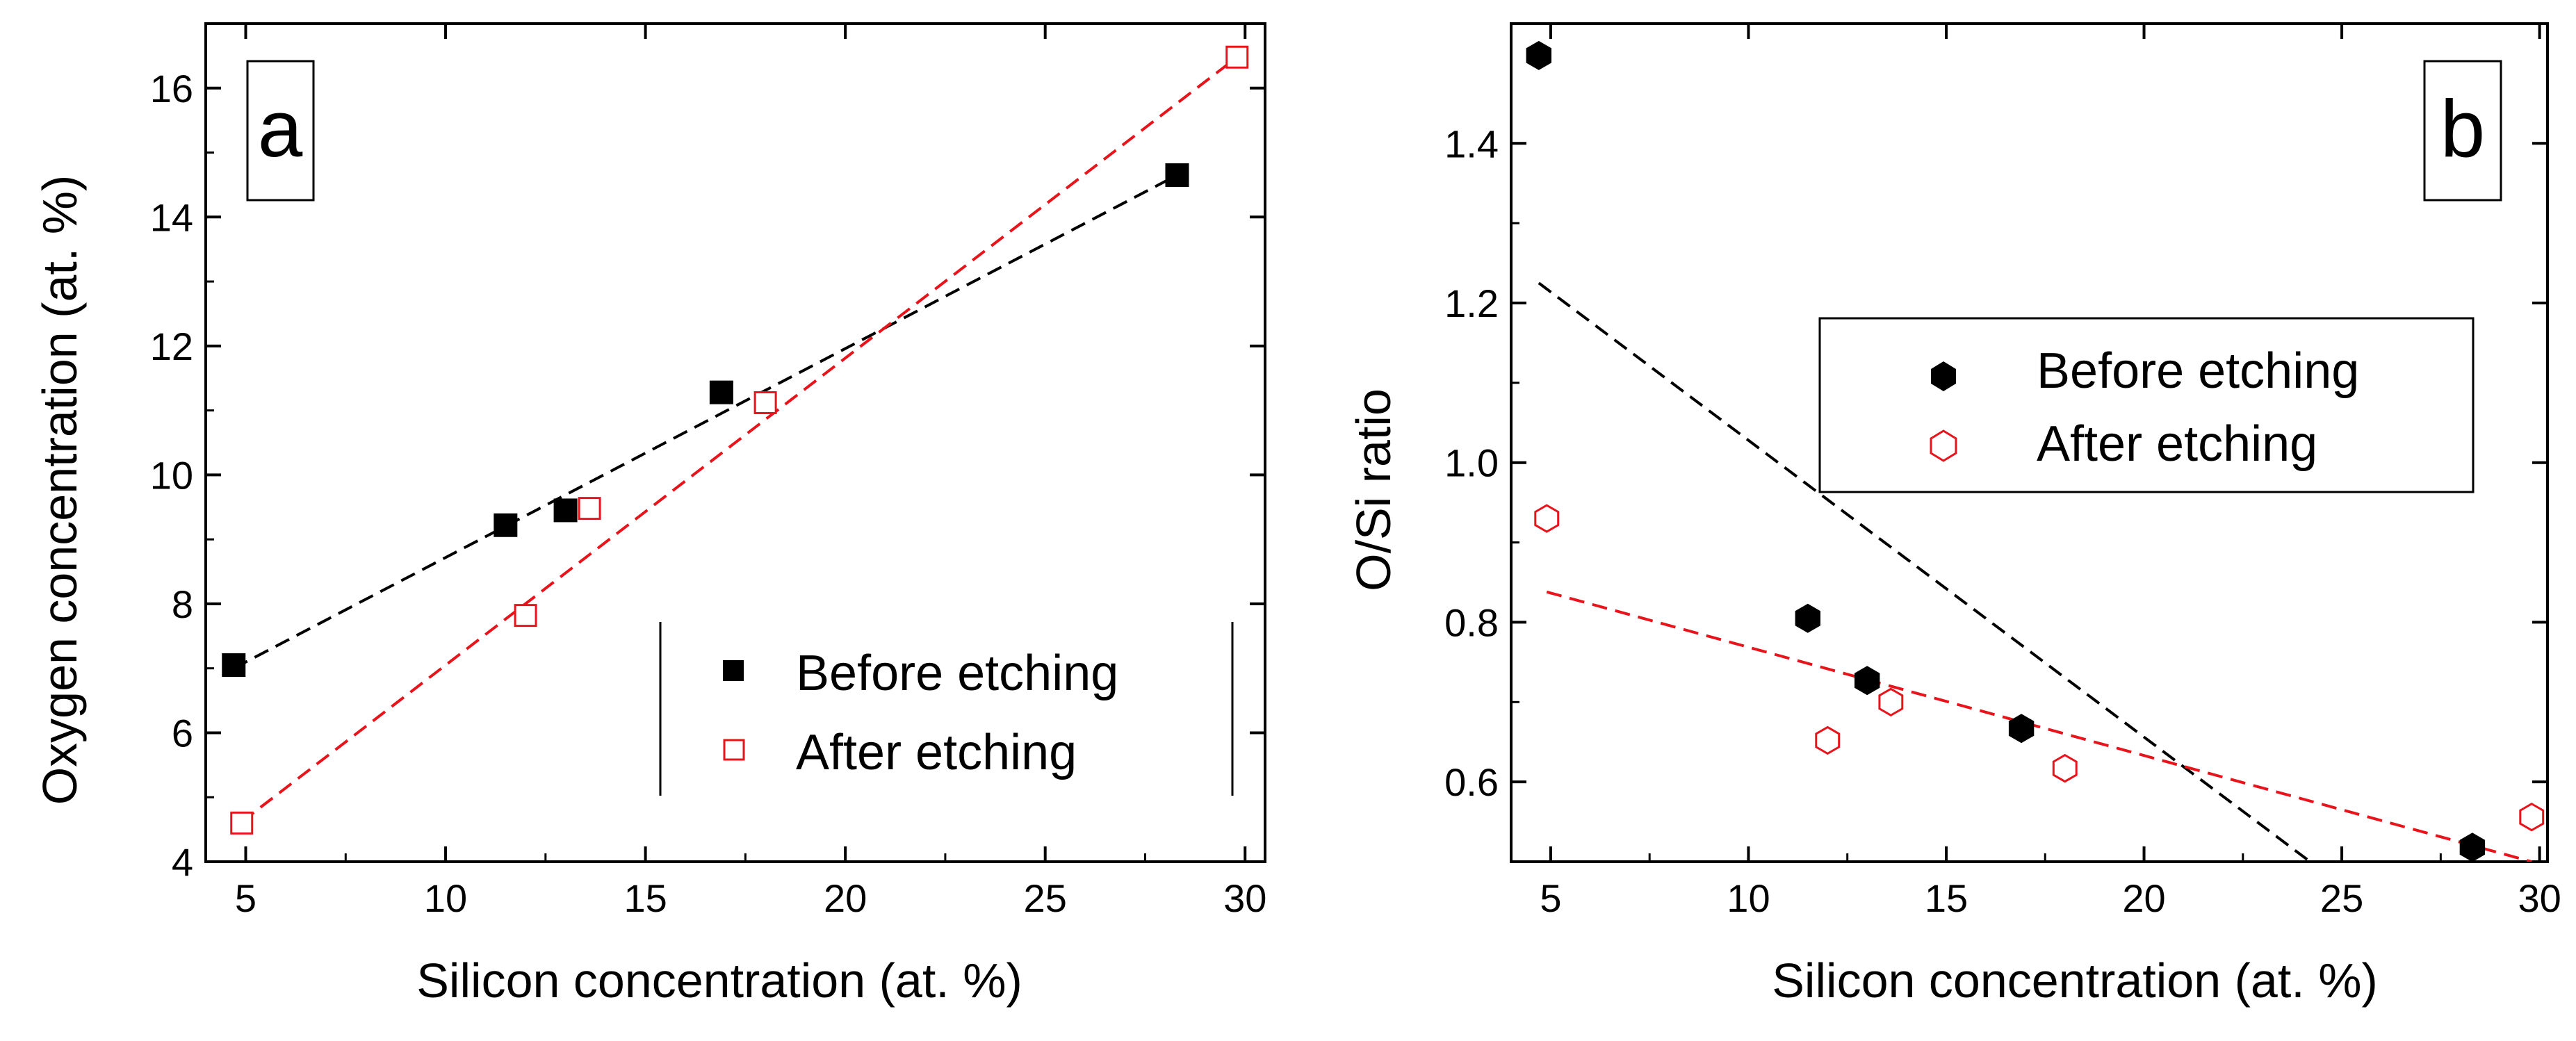 The height and width of the screenshot is (1041, 2576). What do you see at coordinates (719, 981) in the screenshot?
I see `panel-a-x-axis-title: Silicon concentration (at. %)` at bounding box center [719, 981].